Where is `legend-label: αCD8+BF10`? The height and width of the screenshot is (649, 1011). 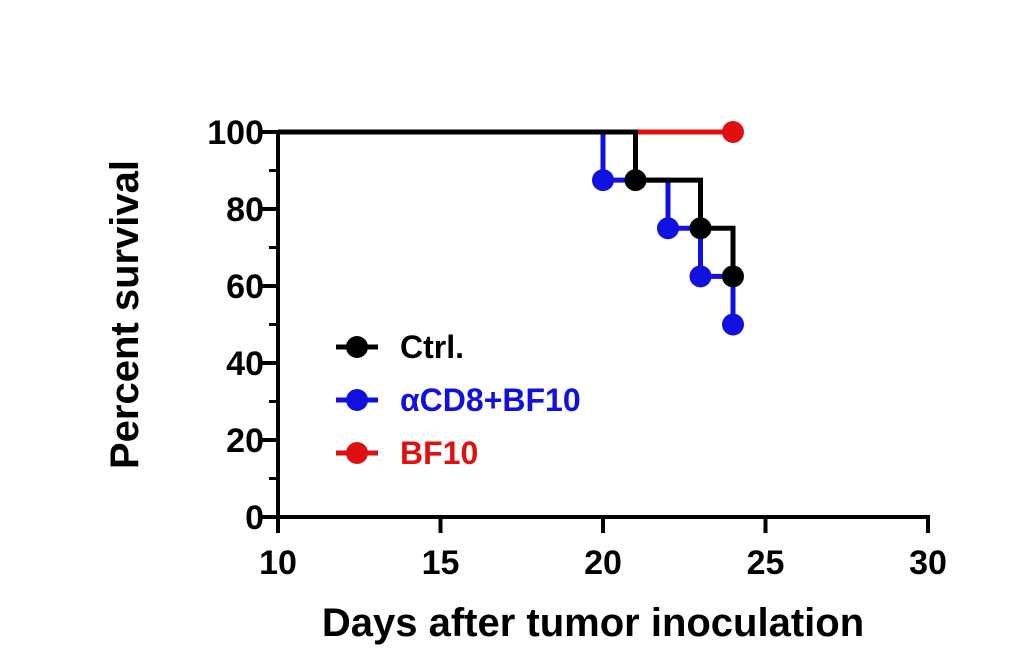
legend-label: αCD8+BF10 is located at coordinates (490, 400).